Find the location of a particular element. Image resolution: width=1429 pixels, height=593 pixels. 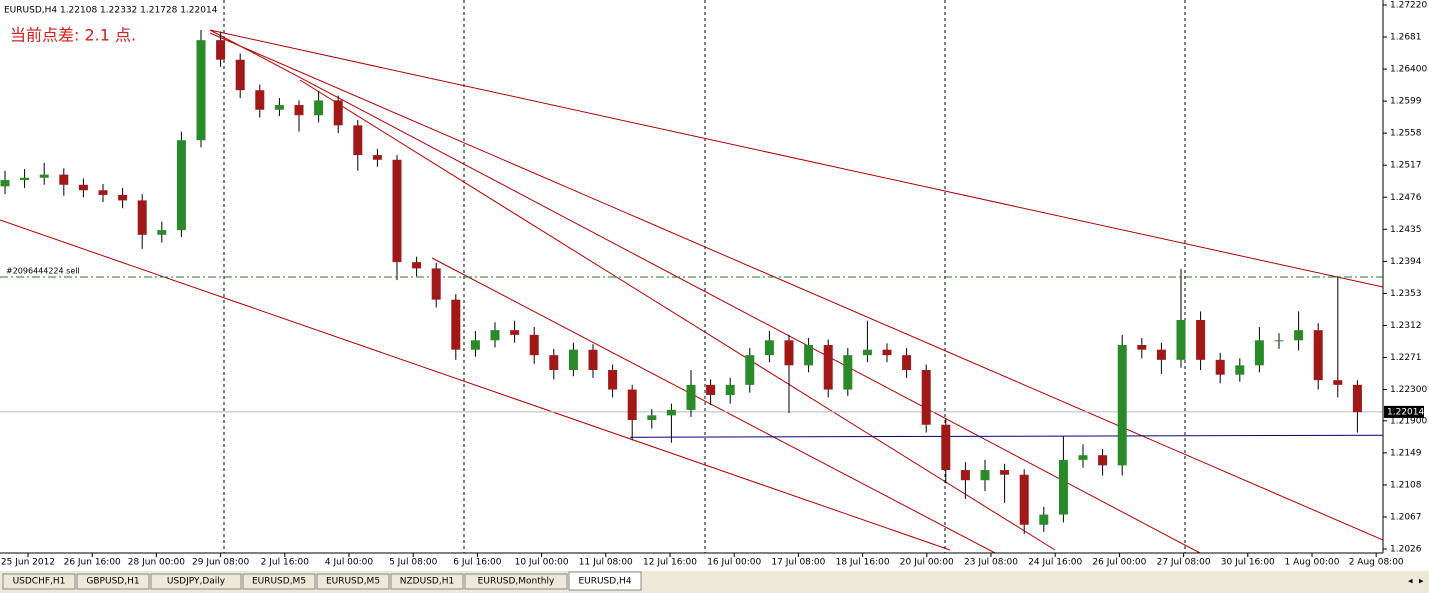

tab-label: EURUSD,H4 is located at coordinates (604, 582).